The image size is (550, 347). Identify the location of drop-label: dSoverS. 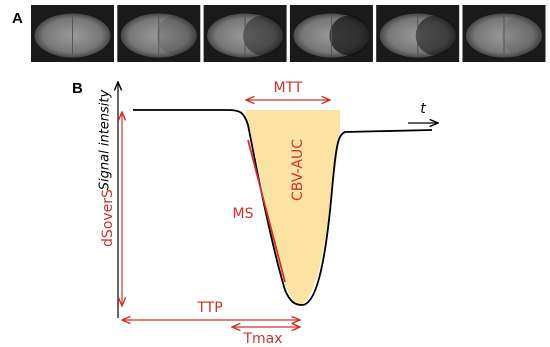
(108, 218).